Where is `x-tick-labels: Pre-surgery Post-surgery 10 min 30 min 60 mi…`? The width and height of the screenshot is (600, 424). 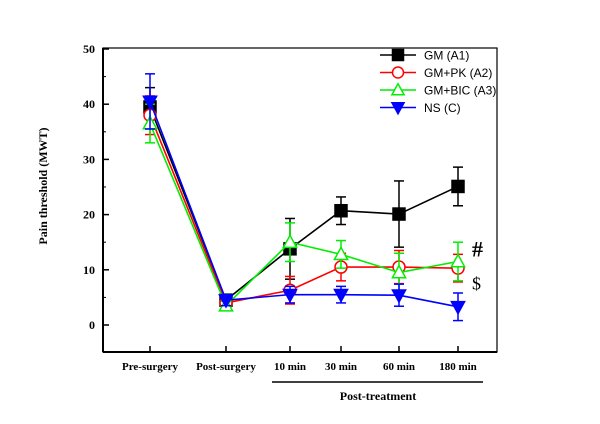
x-tick-labels: Pre-surgery Post-surgery 10 min 30 min 60 mi… is located at coordinates (299, 367).